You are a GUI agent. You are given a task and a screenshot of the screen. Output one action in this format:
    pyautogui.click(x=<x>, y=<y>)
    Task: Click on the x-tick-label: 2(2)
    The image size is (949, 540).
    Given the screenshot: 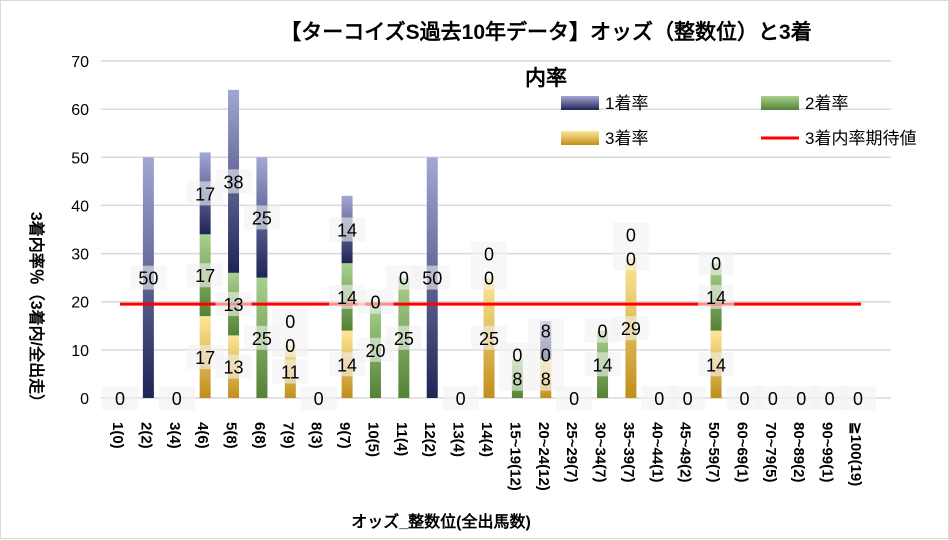 What is the action you would take?
    pyautogui.click(x=145, y=435)
    